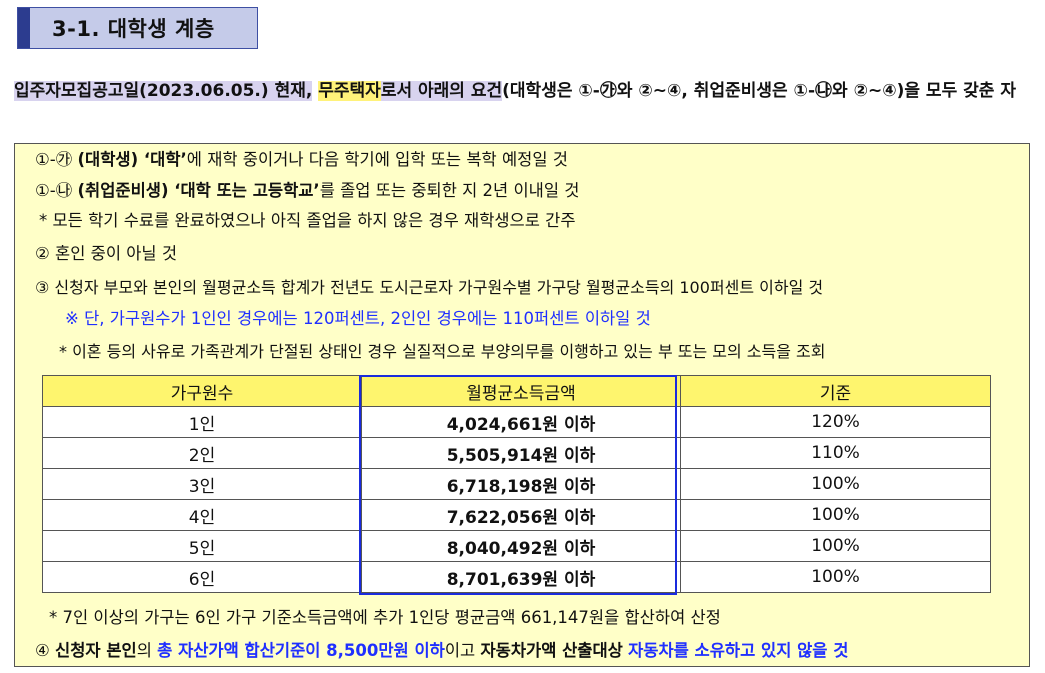  I want to click on criterion-4-number: ④, so click(42, 650).